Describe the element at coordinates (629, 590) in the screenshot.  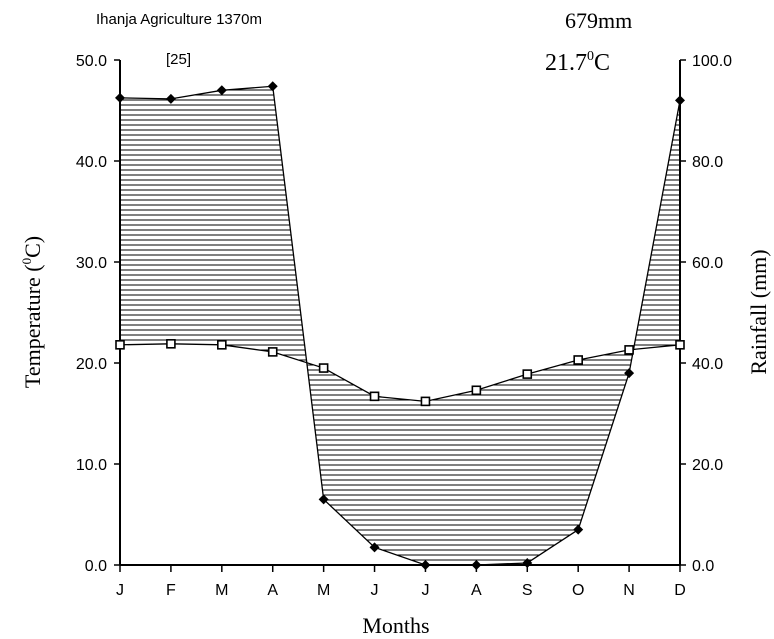
I see `x-tick-label: N` at that location.